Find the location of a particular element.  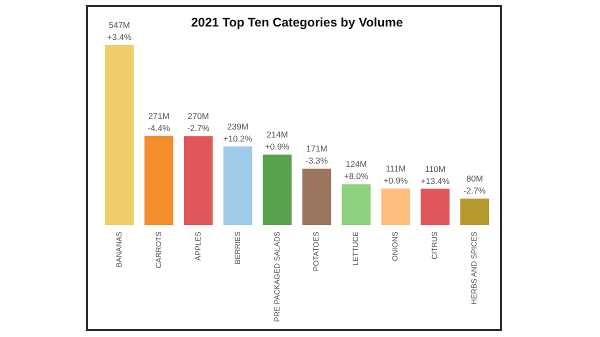

data-label: 124M is located at coordinates (356, 164).